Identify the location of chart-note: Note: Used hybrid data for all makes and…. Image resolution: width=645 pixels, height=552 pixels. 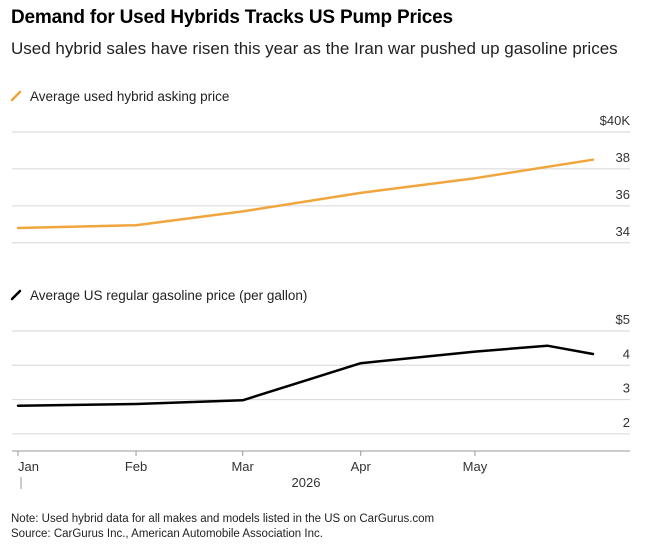
(223, 519).